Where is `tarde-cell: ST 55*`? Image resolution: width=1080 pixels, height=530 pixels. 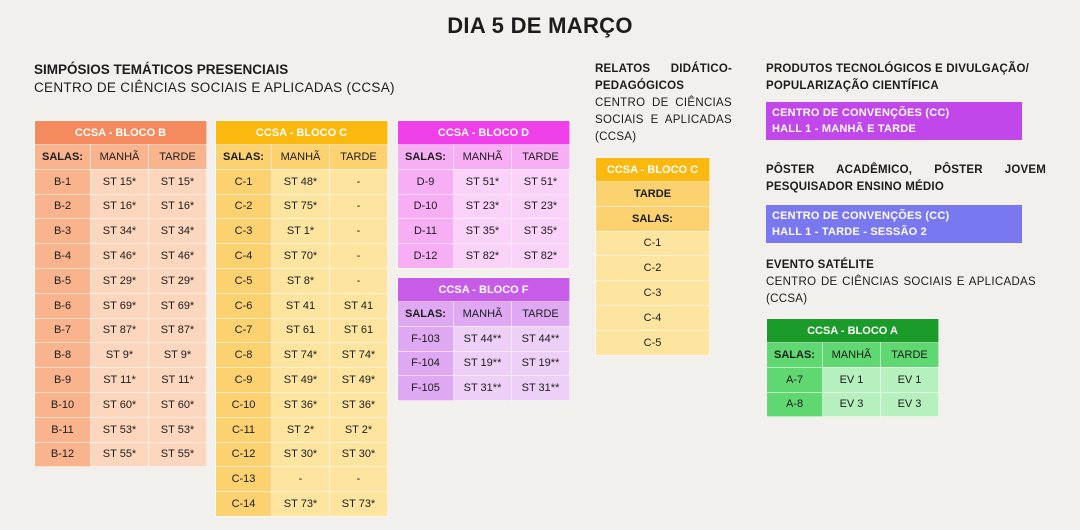 tarde-cell: ST 55* is located at coordinates (177, 454).